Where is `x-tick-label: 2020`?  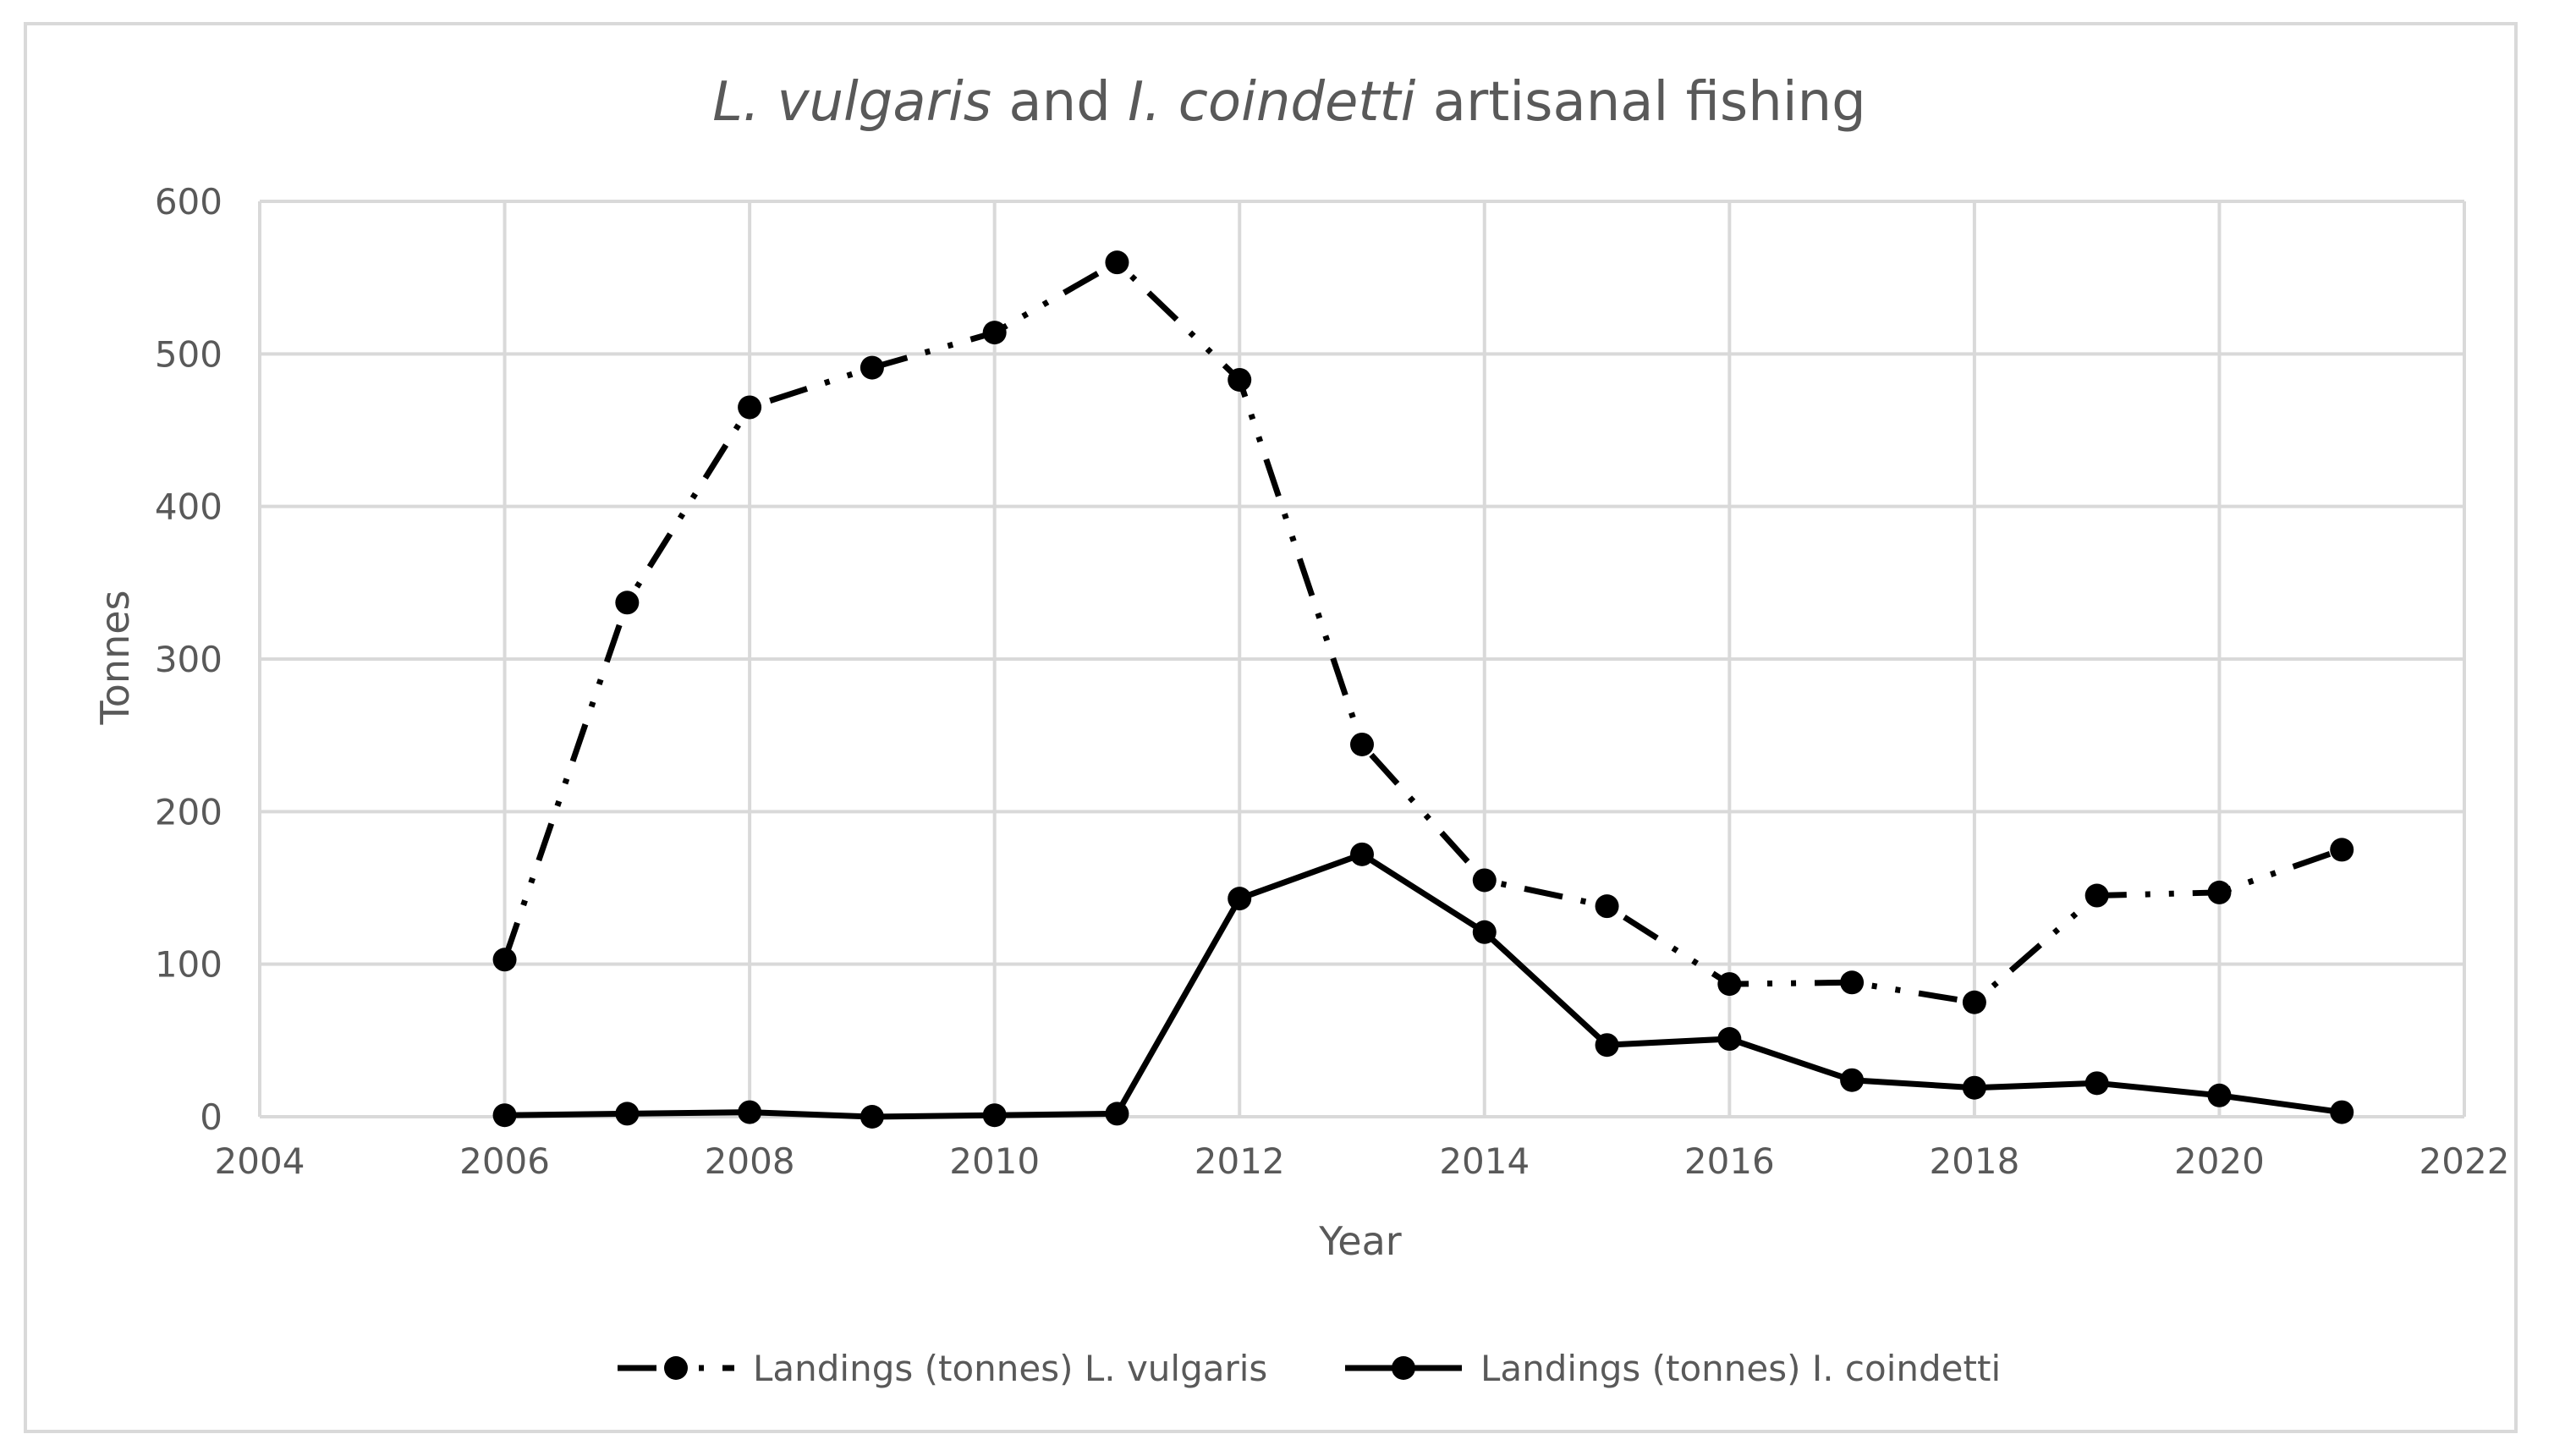
x-tick-label: 2020 is located at coordinates (2219, 1161).